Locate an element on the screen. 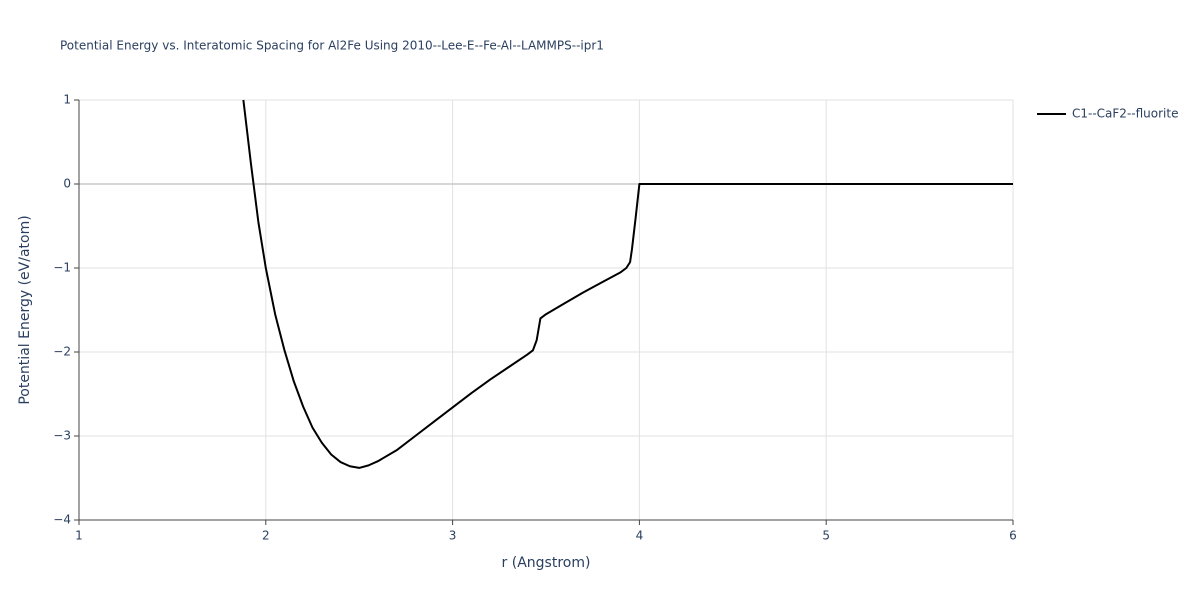 This screenshot has height=600, width=1200. y-tick-label: 0 is located at coordinates (67, 184).